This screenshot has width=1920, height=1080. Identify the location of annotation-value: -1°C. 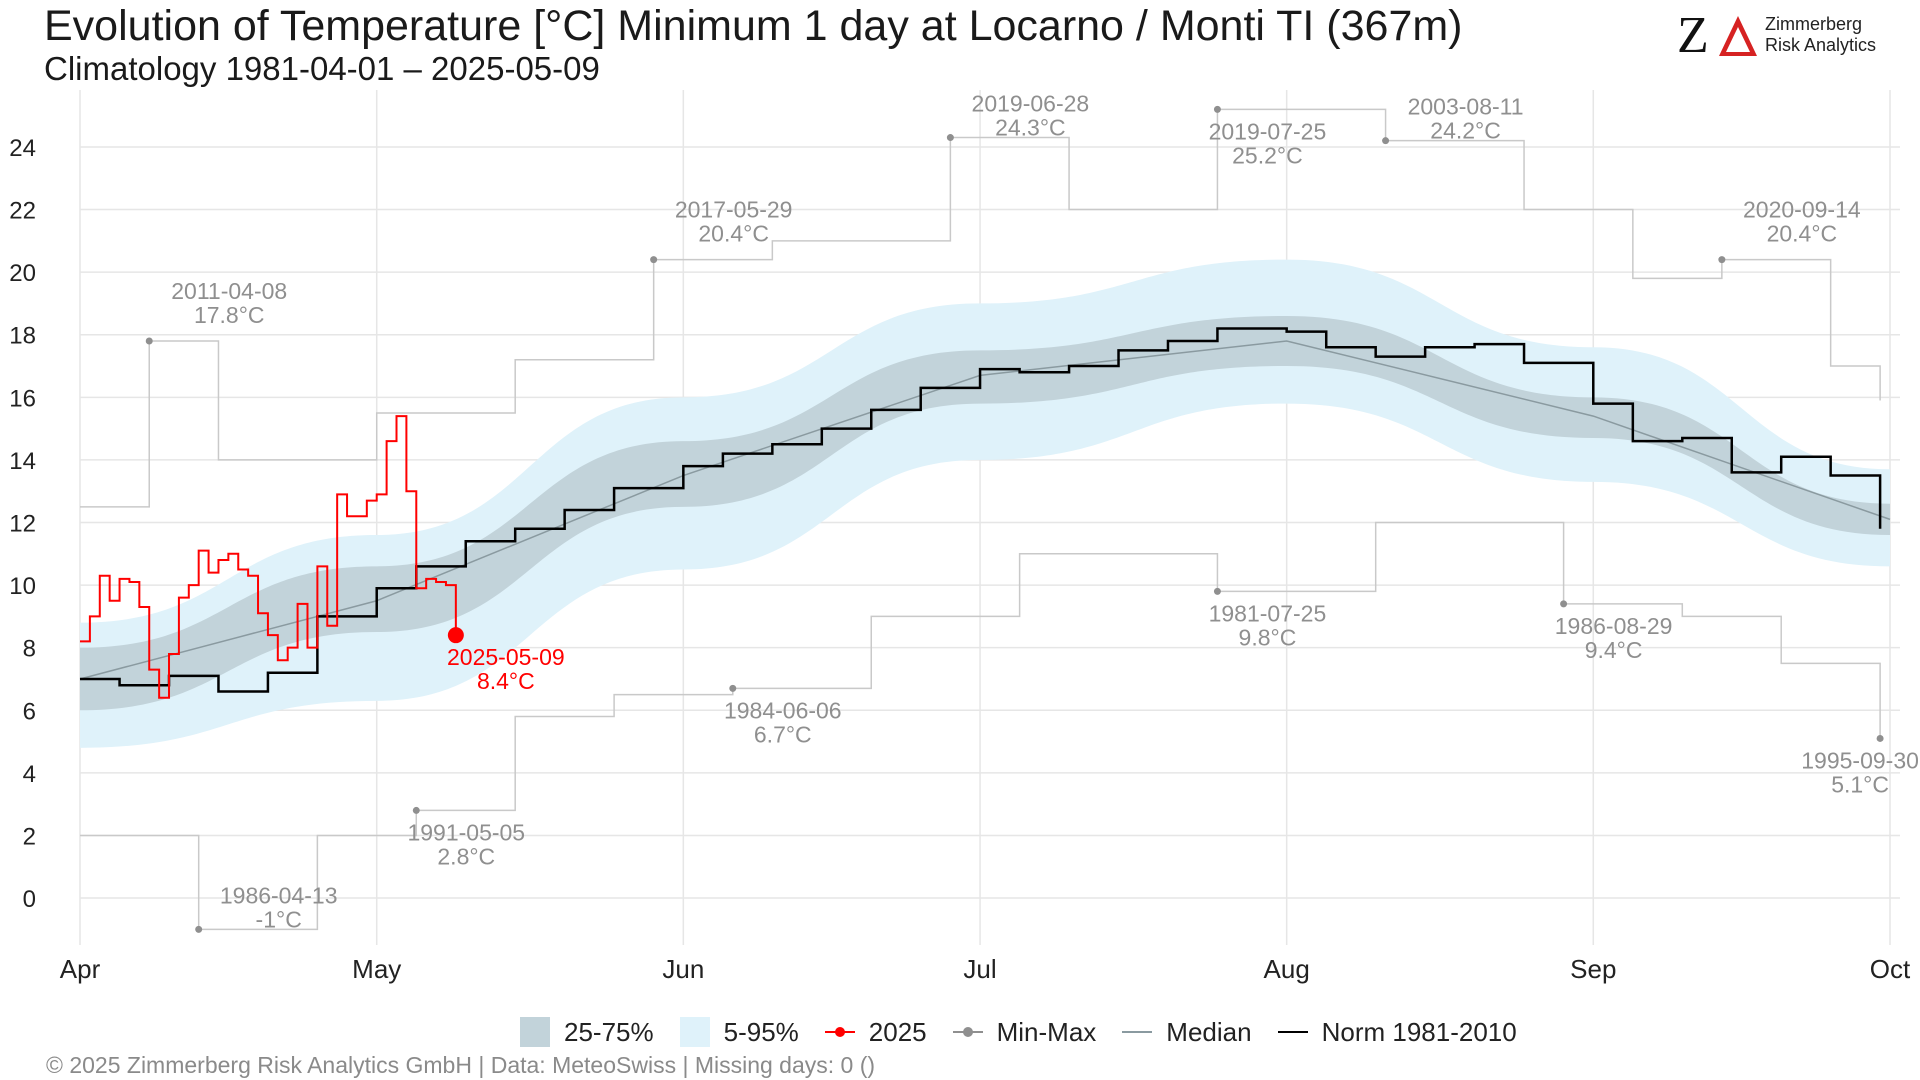
(279, 919).